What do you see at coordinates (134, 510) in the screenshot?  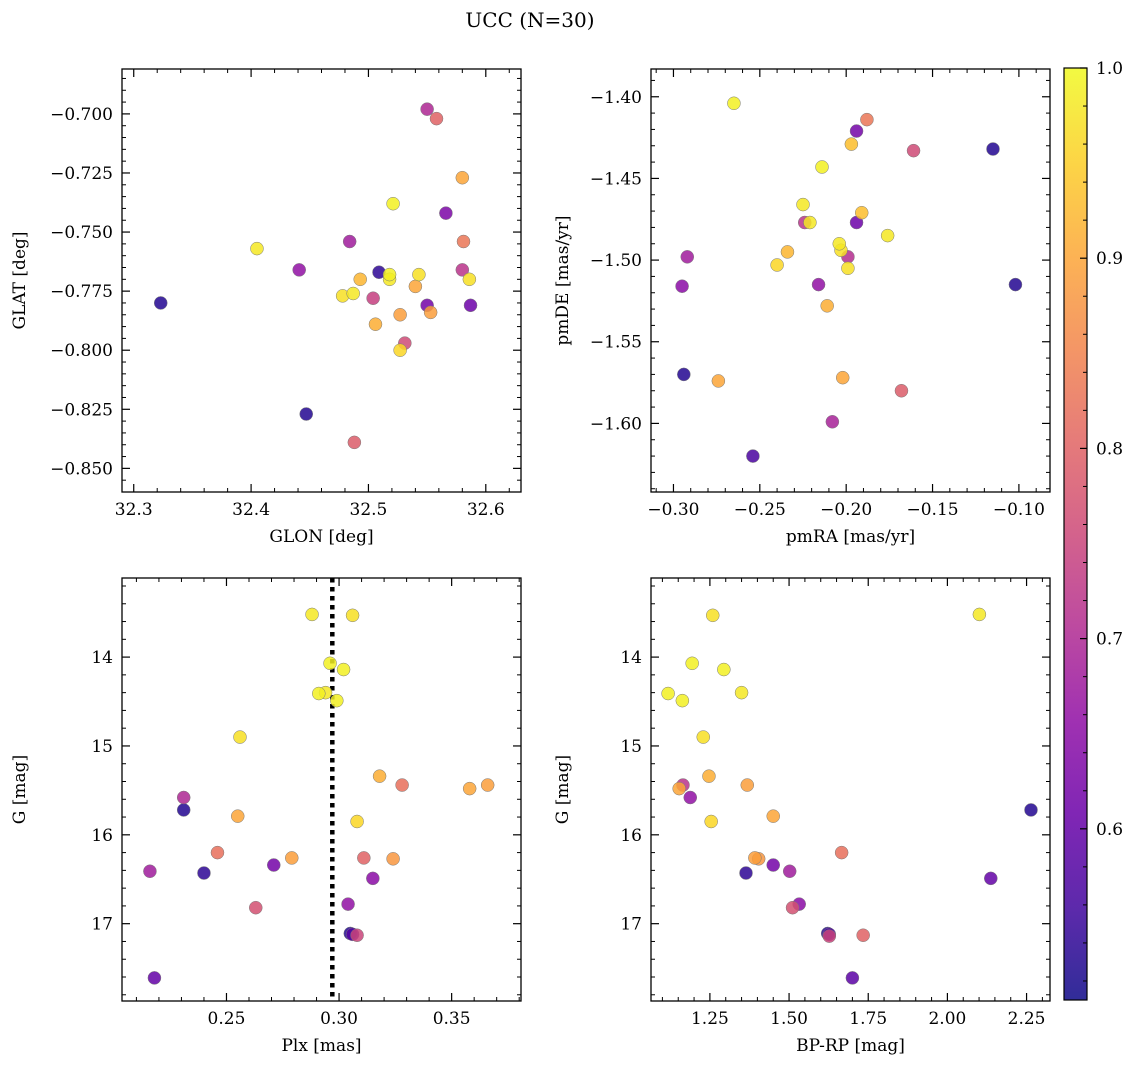 I see `x-tick-label: 32.3` at bounding box center [134, 510].